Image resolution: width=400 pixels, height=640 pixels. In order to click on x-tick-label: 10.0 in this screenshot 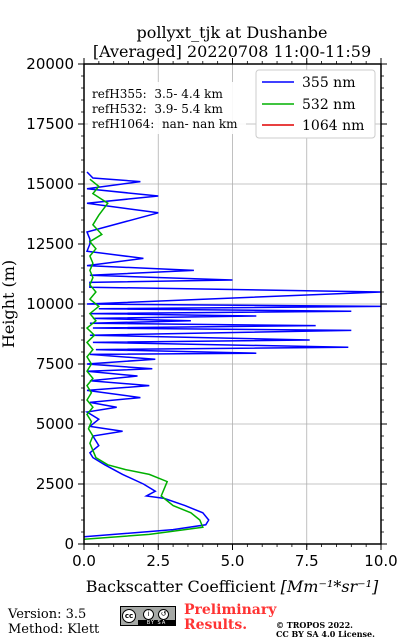, I will do `click(380, 561)`.